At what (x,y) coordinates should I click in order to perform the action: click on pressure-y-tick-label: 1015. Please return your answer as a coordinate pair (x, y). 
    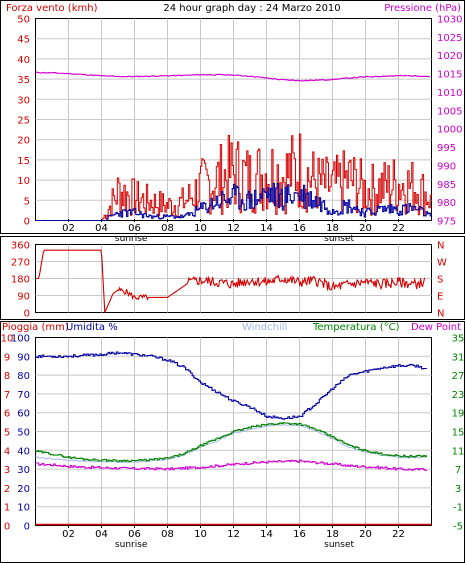
    Looking at the image, I should click on (449, 75).